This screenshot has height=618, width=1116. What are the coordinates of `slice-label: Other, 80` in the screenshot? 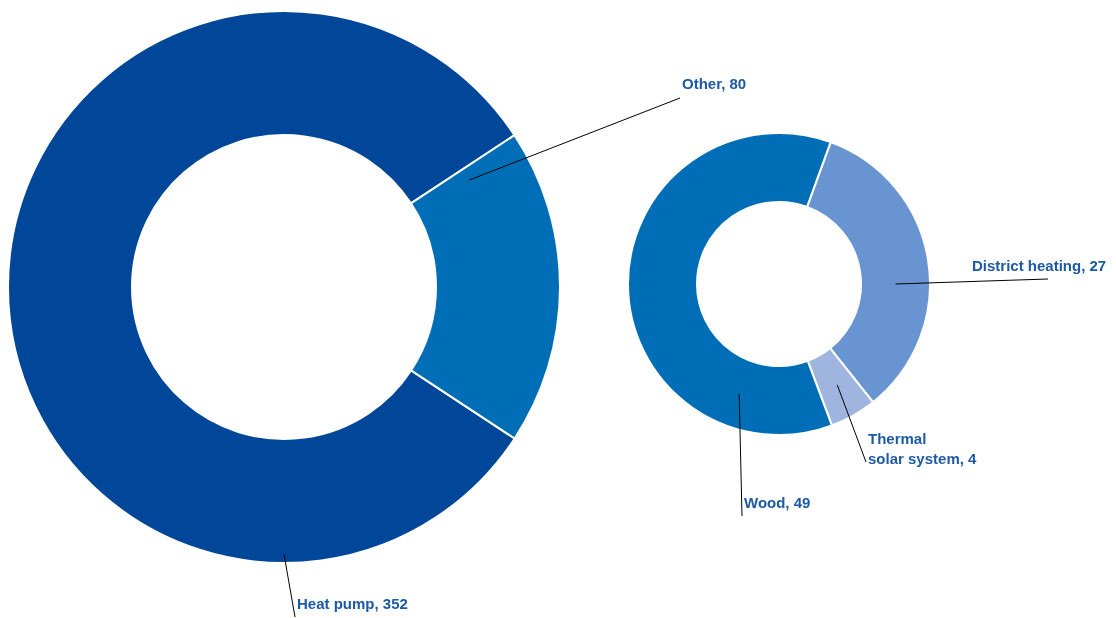 It's located at (714, 83).